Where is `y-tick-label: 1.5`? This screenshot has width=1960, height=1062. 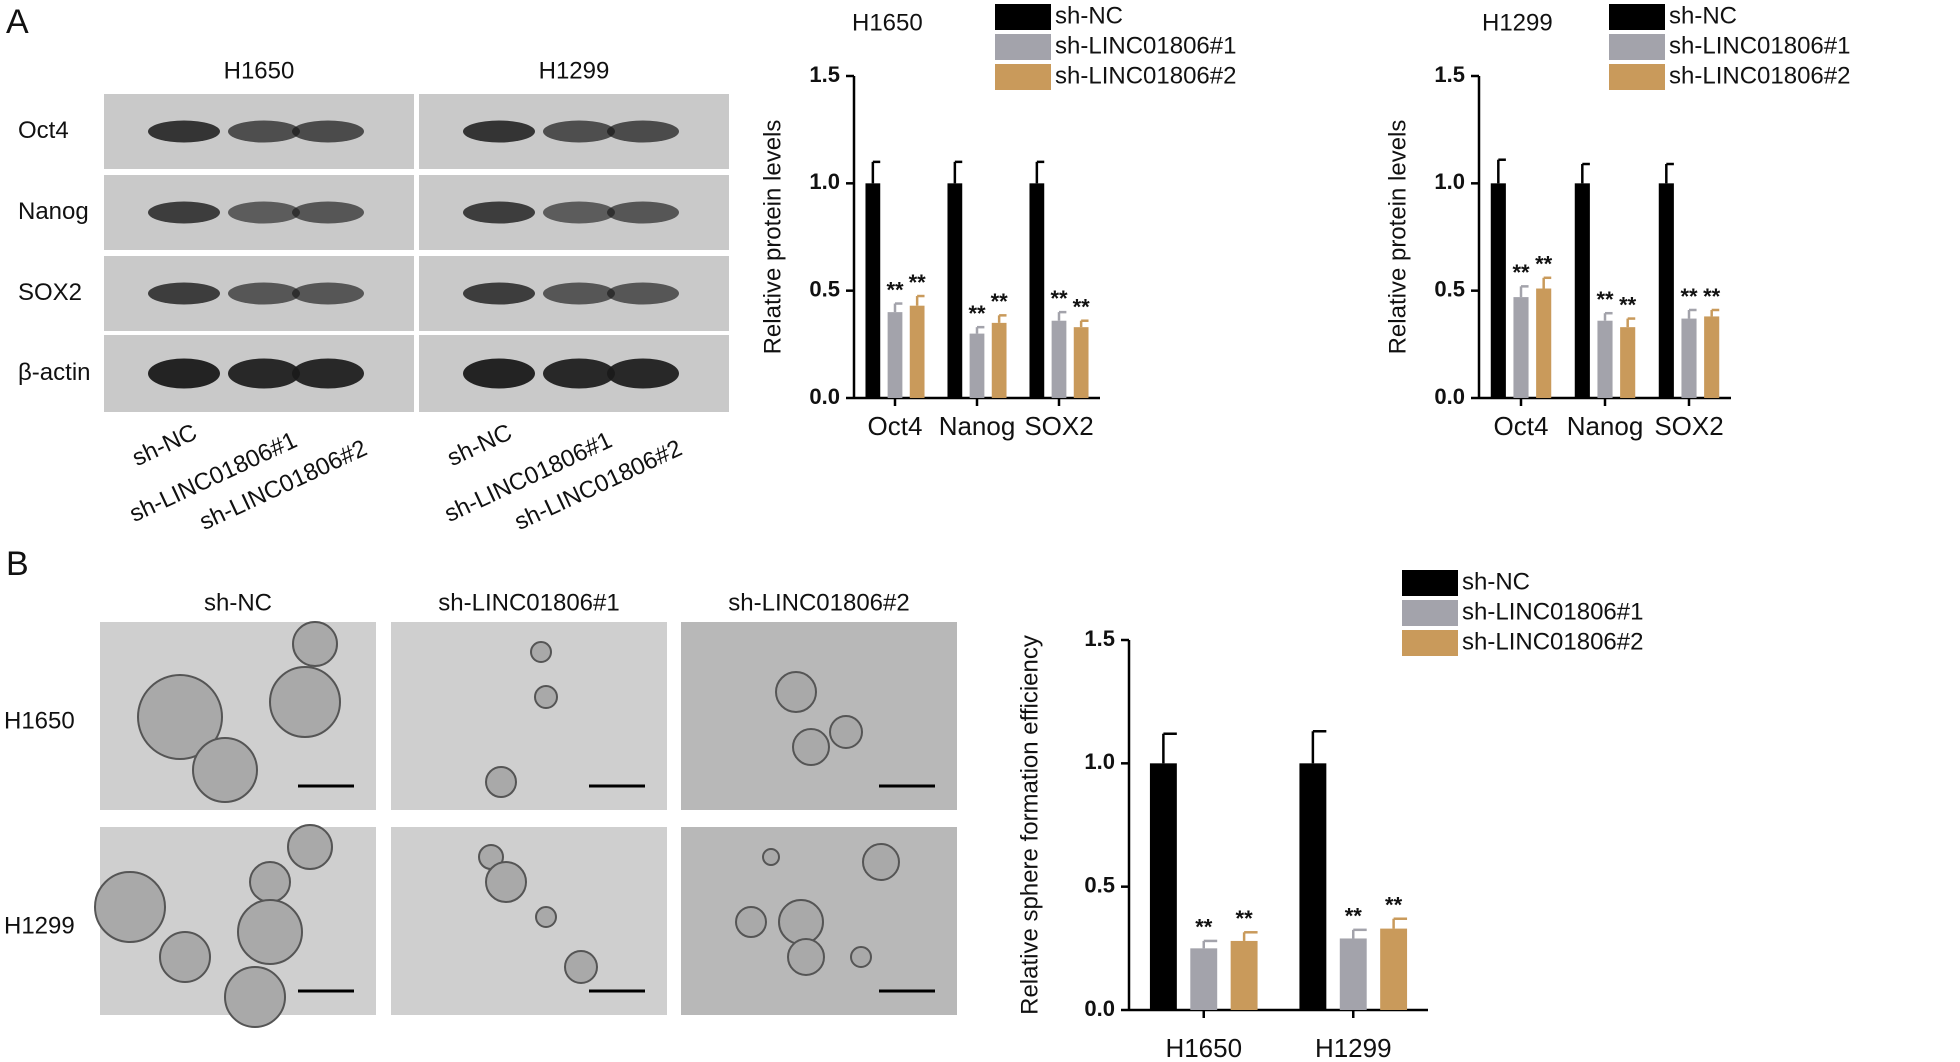 y-tick-label: 1.5 is located at coordinates (1099, 638).